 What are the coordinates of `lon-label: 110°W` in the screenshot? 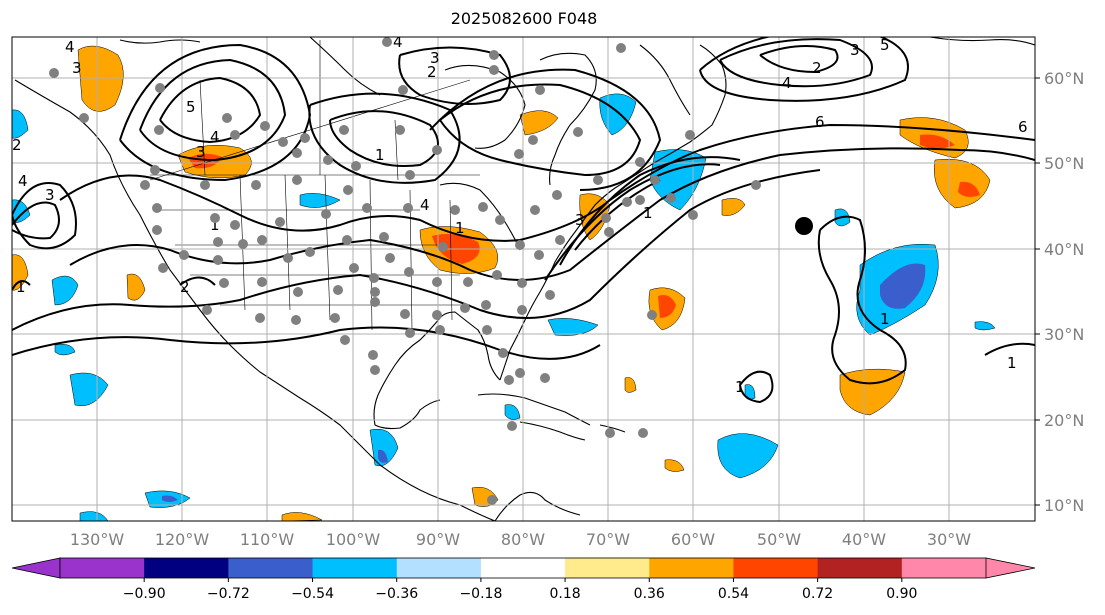 It's located at (267, 539).